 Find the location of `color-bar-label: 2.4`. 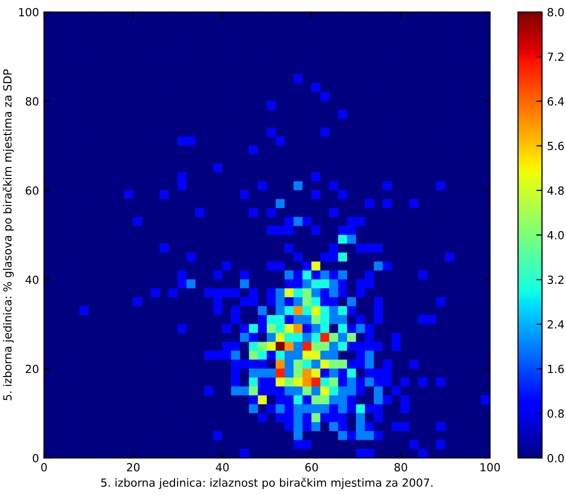

color-bar-label: 2.4 is located at coordinates (556, 324).